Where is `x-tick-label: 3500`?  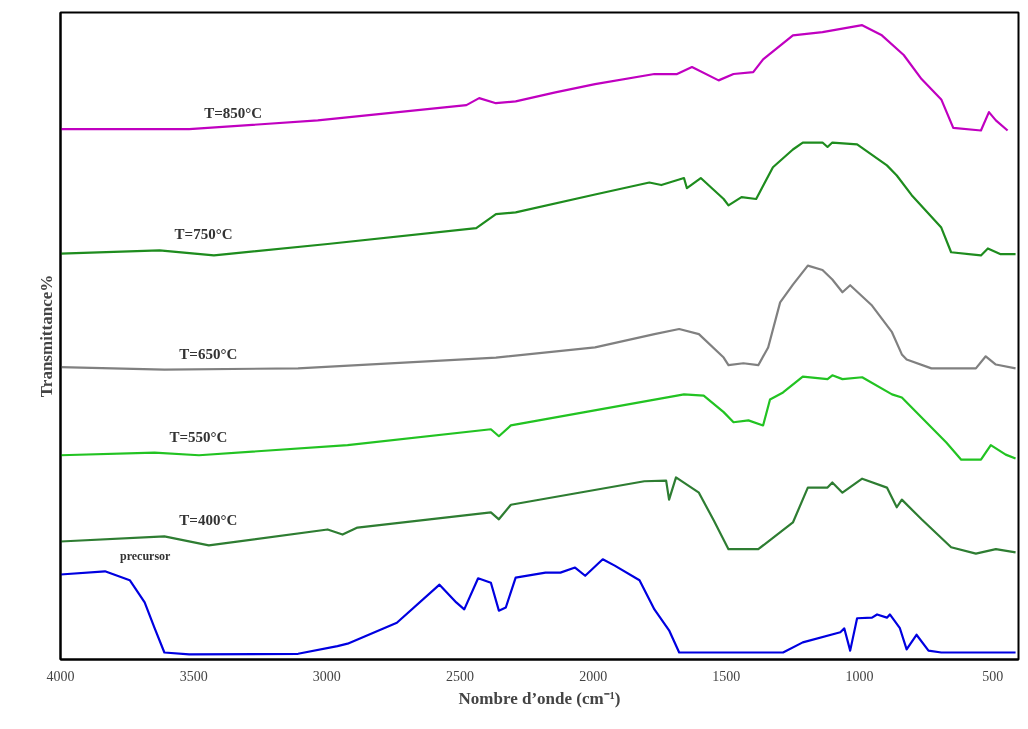 x-tick-label: 3500 is located at coordinates (193, 676).